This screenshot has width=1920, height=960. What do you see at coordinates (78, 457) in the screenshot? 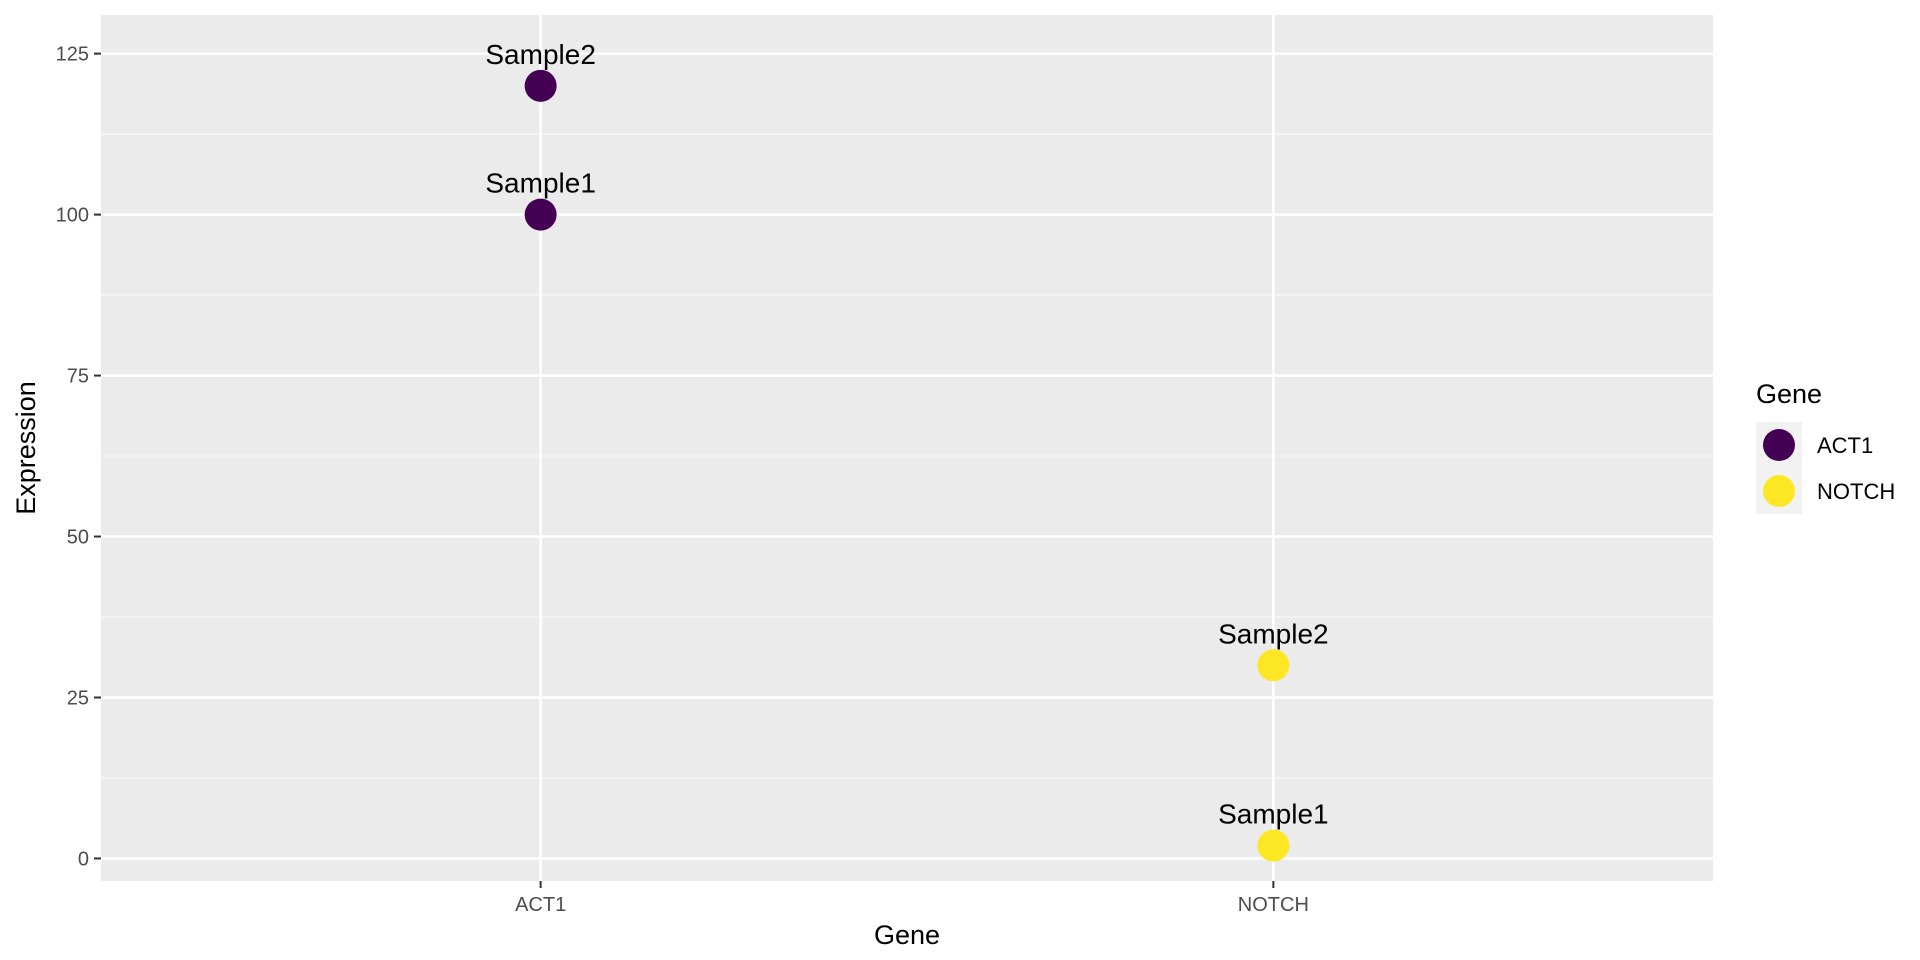
I see `y-axis: 0 25 50 75 100 125` at bounding box center [78, 457].